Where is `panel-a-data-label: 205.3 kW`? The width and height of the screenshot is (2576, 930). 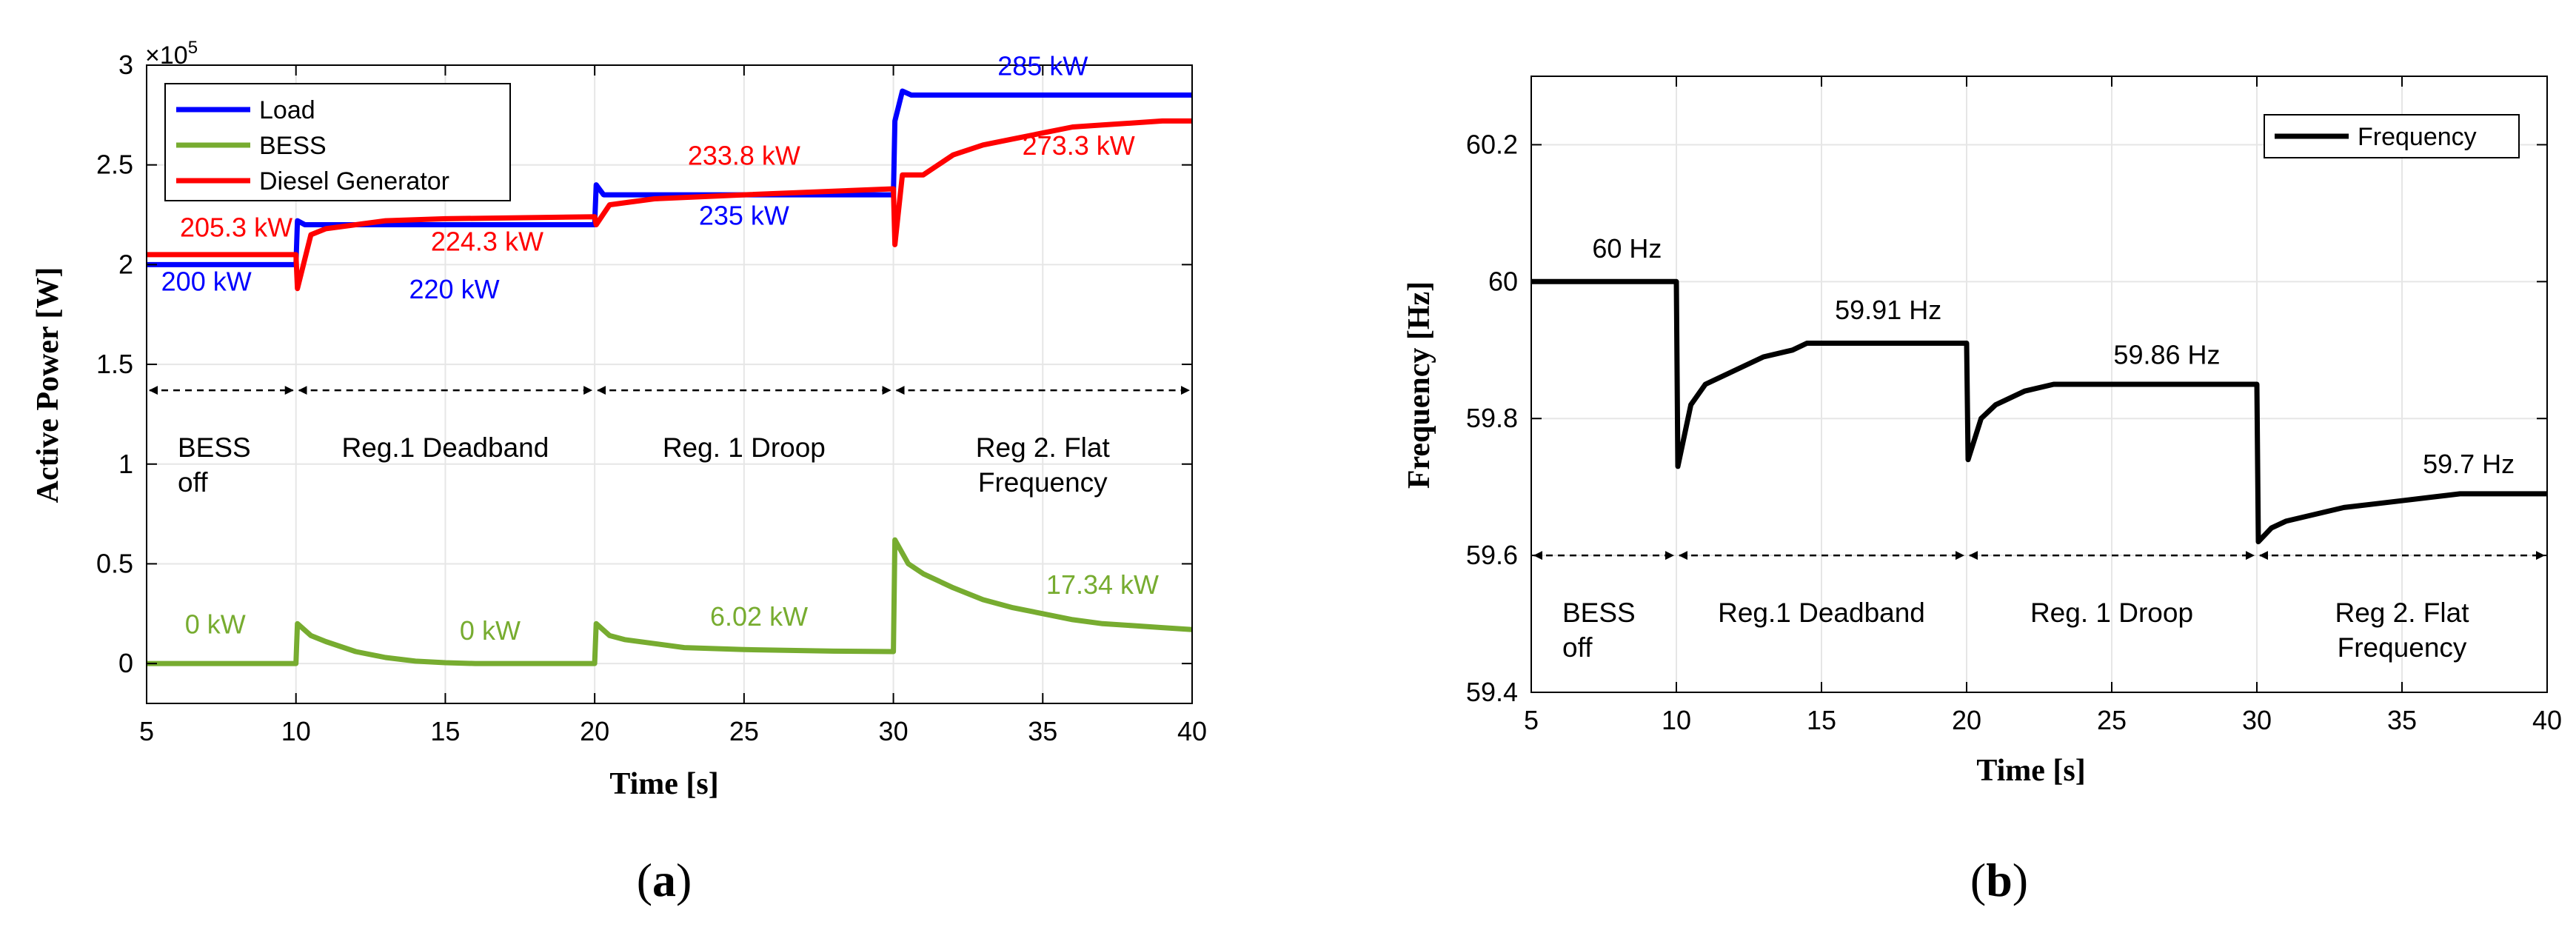 panel-a-data-label: 205.3 kW is located at coordinates (236, 228).